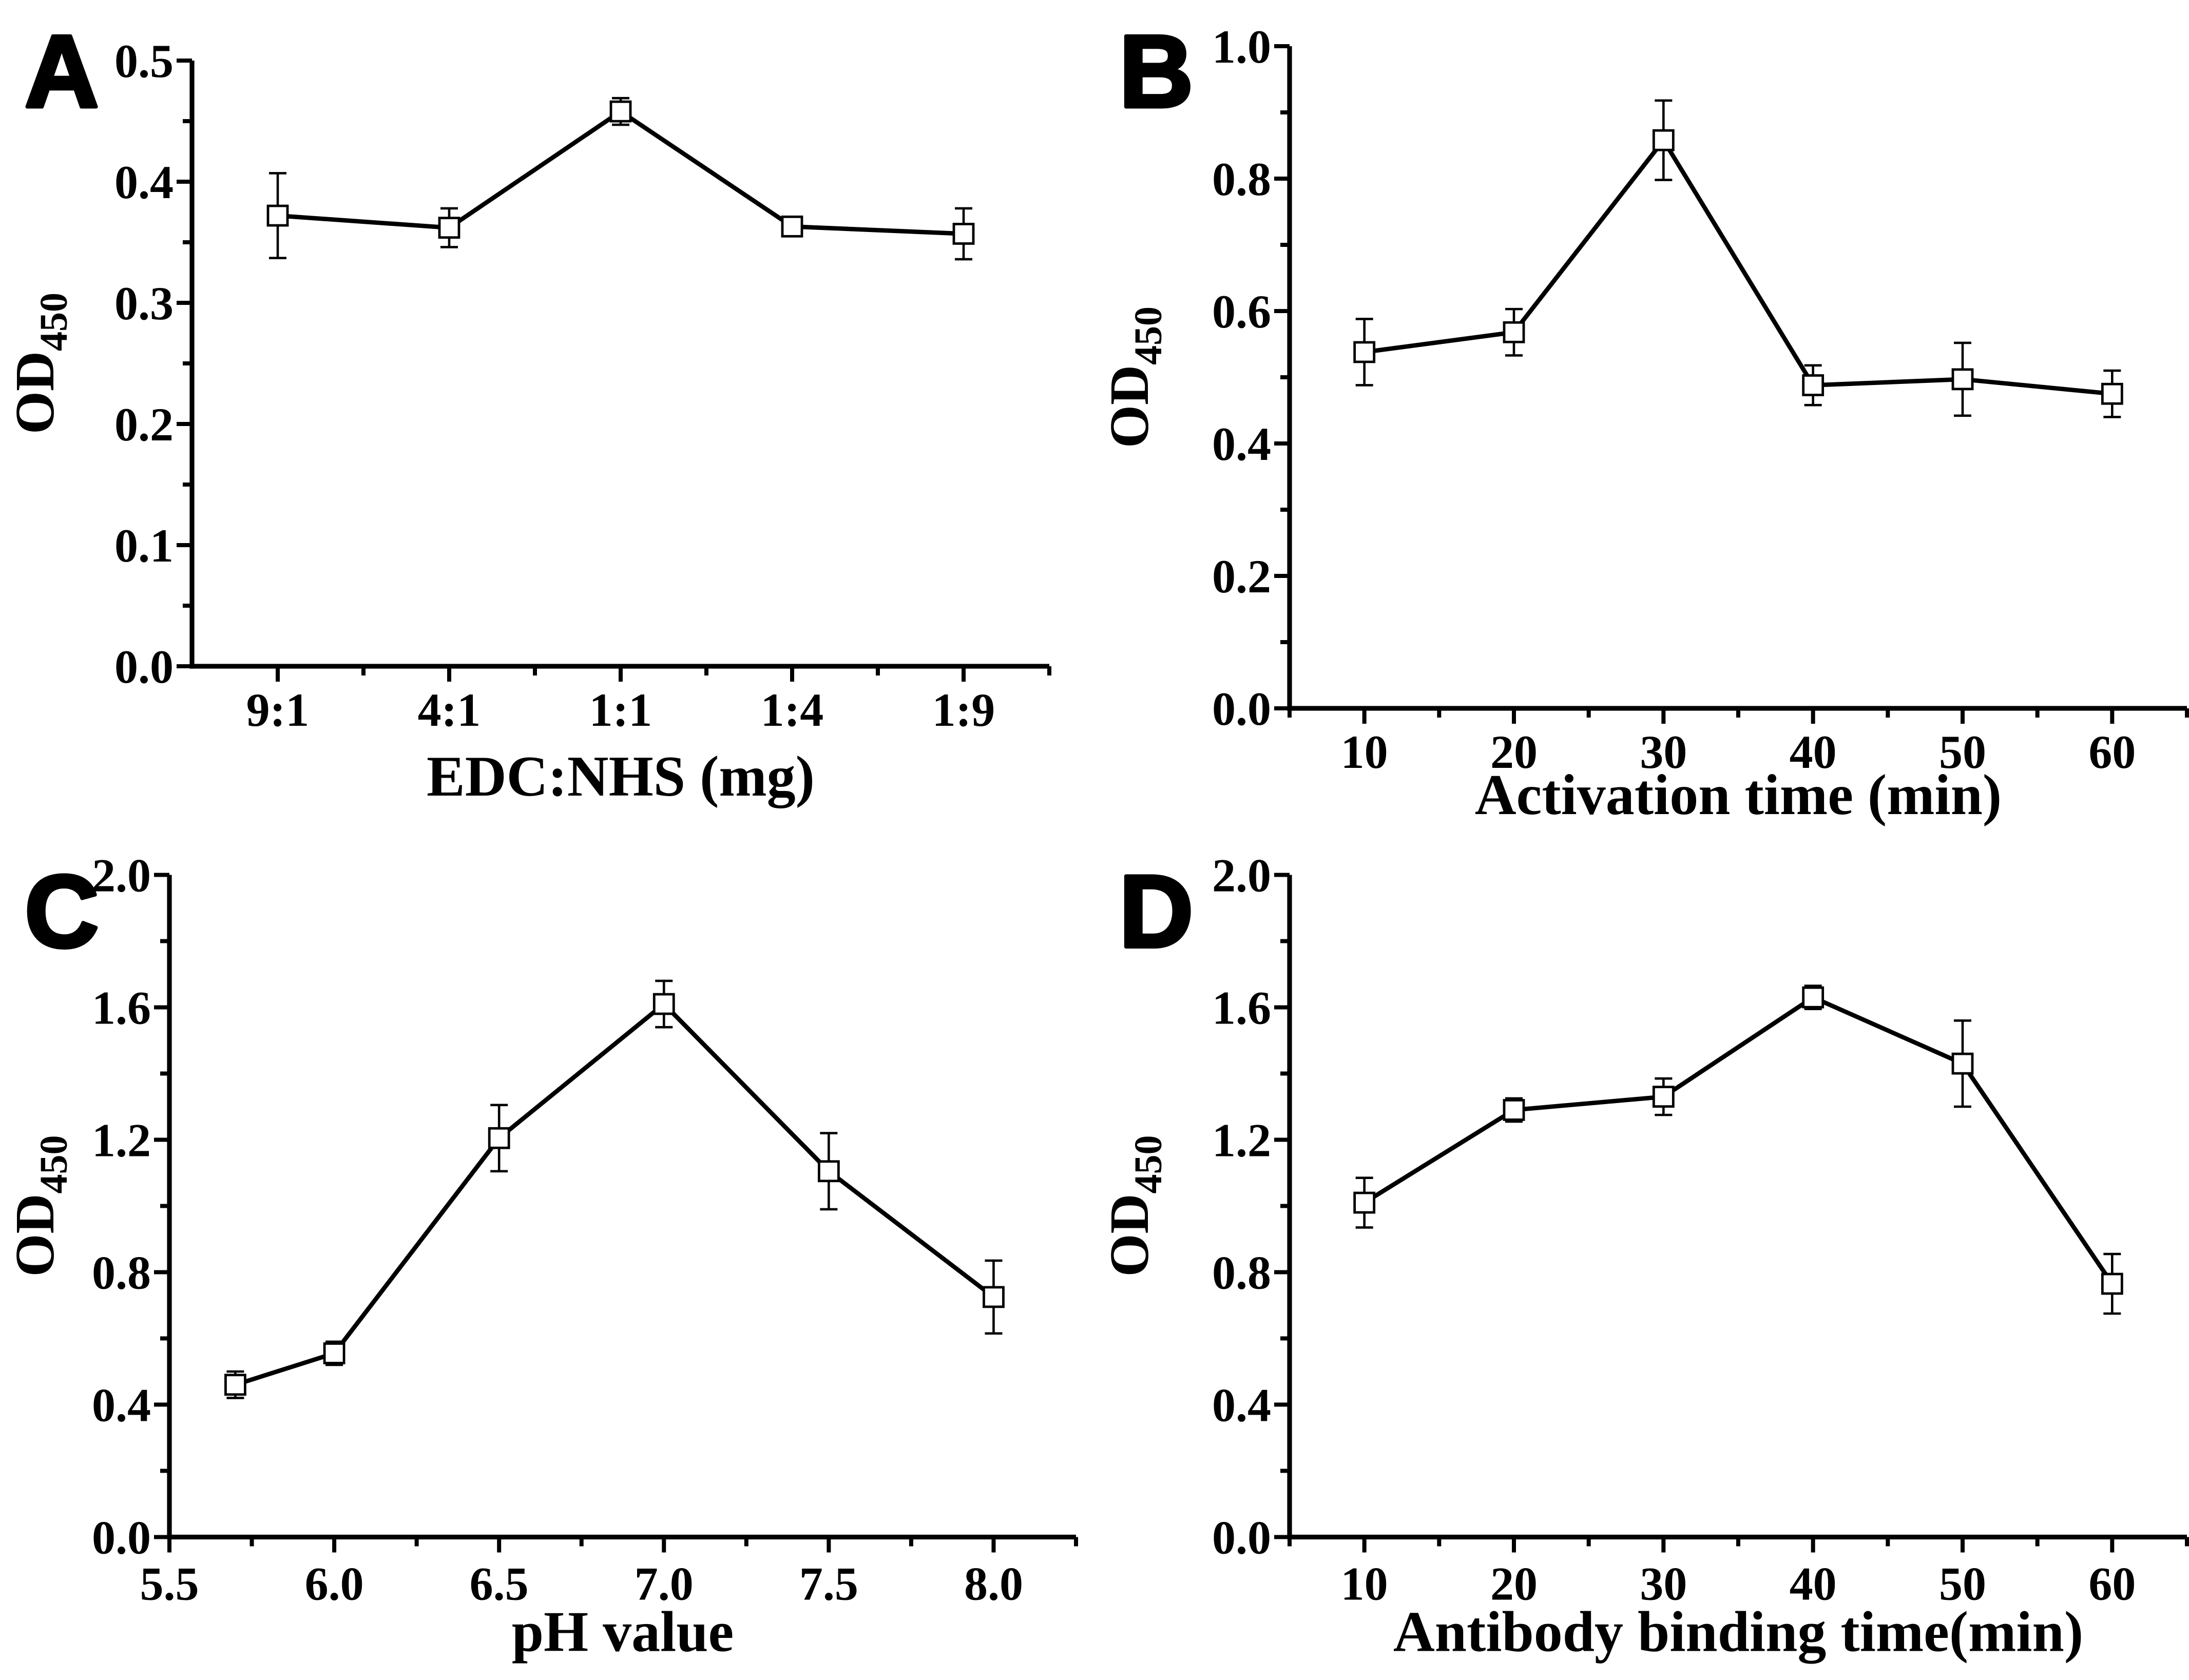 This screenshot has height=1680, width=2189. What do you see at coordinates (499, 1584) in the screenshot?
I see `x-tick-label: 6.5` at bounding box center [499, 1584].